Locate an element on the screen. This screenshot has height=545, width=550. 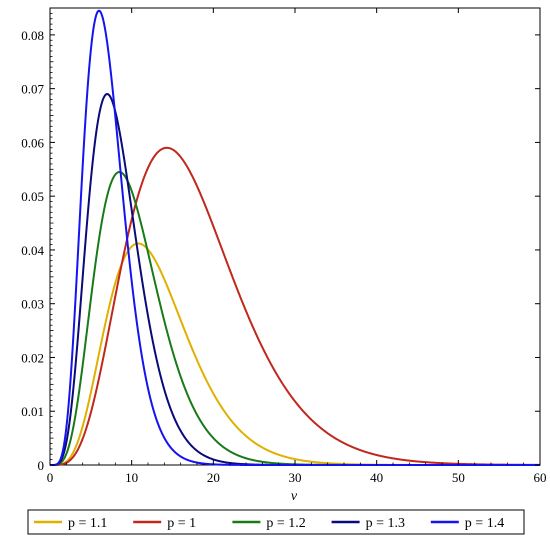
x-tick-label: 60 is located at coordinates (540, 477).